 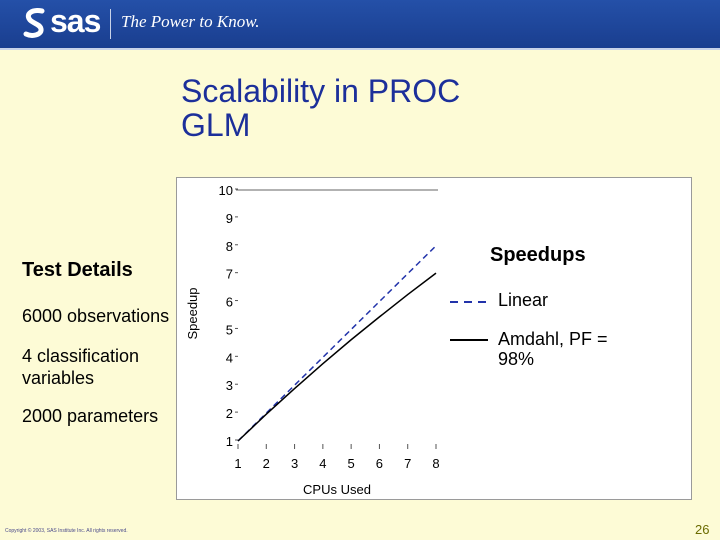 I want to click on x-tick-label: 1, so click(x=237, y=463).